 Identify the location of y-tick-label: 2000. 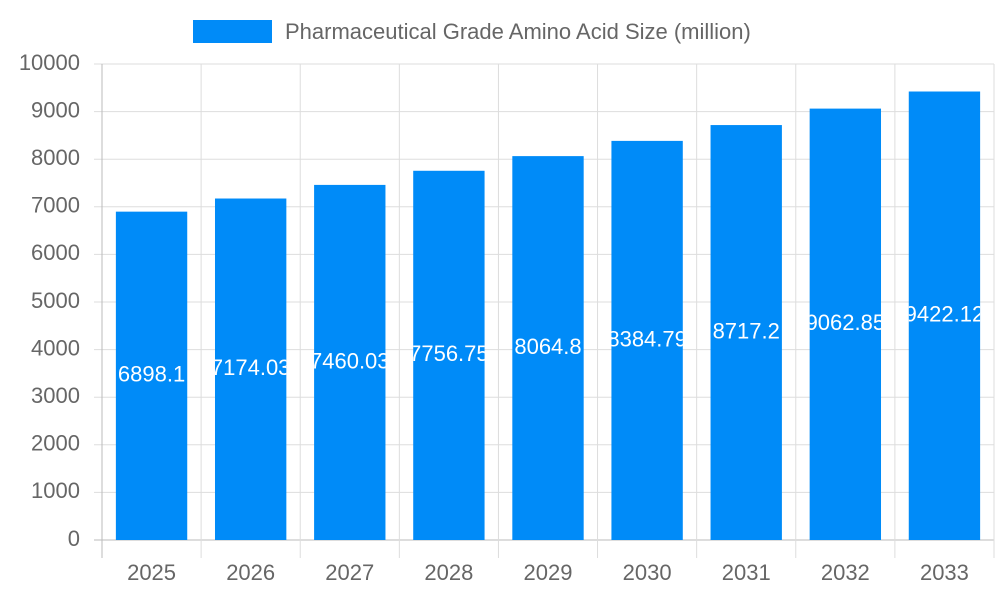
(55, 443).